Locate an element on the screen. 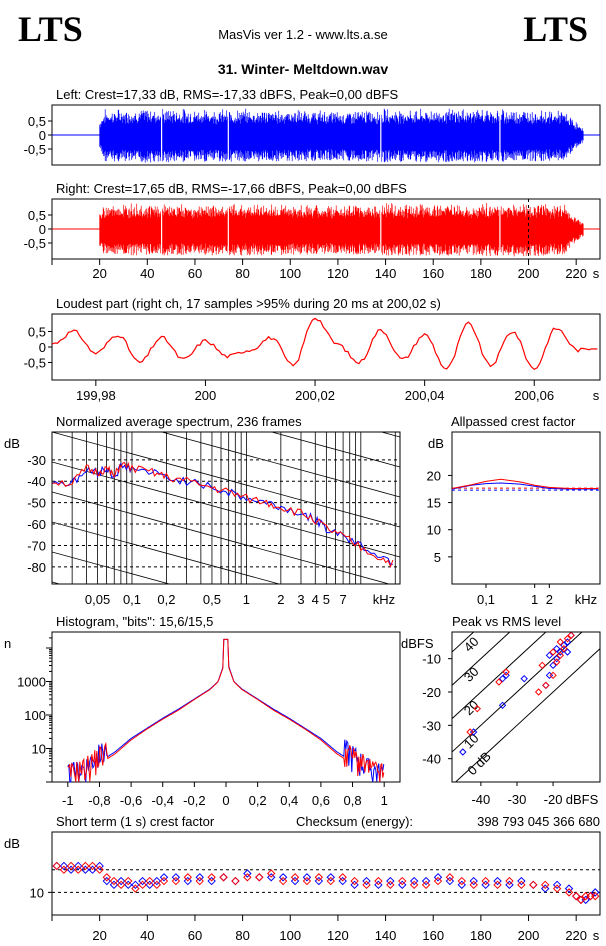 The image size is (606, 946). xtick-average-spectrum: 3 is located at coordinates (300, 599).